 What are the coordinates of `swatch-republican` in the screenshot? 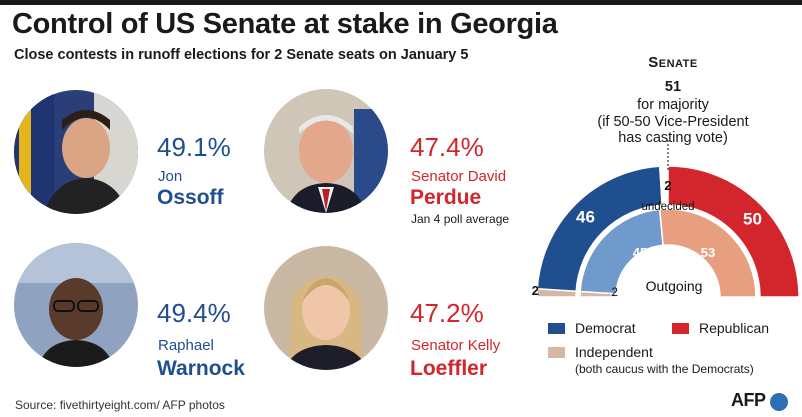 It's located at (680, 328).